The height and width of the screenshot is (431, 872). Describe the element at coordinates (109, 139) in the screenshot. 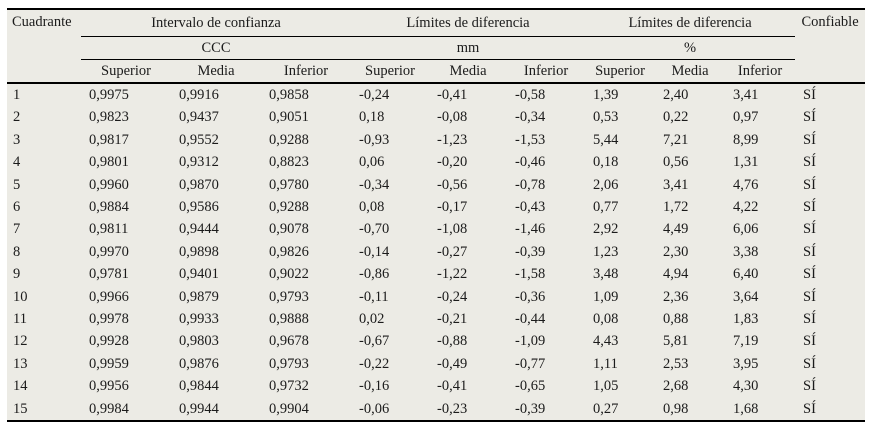

I see `value-cell: 0,9817` at that location.